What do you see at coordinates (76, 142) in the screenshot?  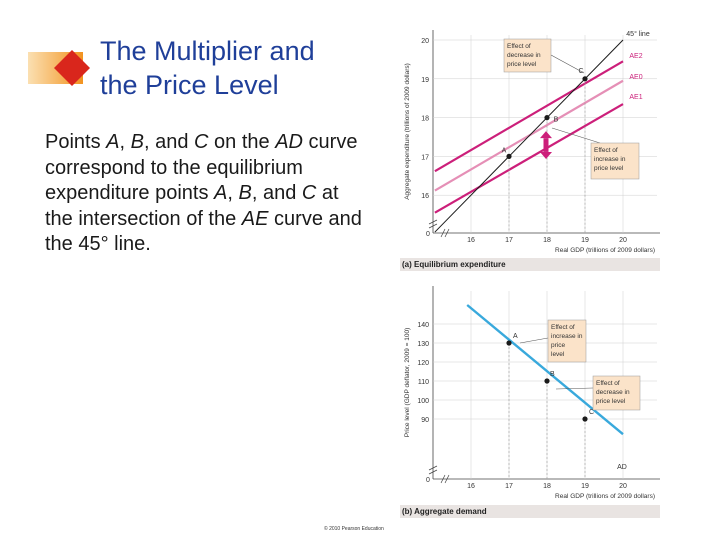 I see `body-text-run: Points` at bounding box center [76, 142].